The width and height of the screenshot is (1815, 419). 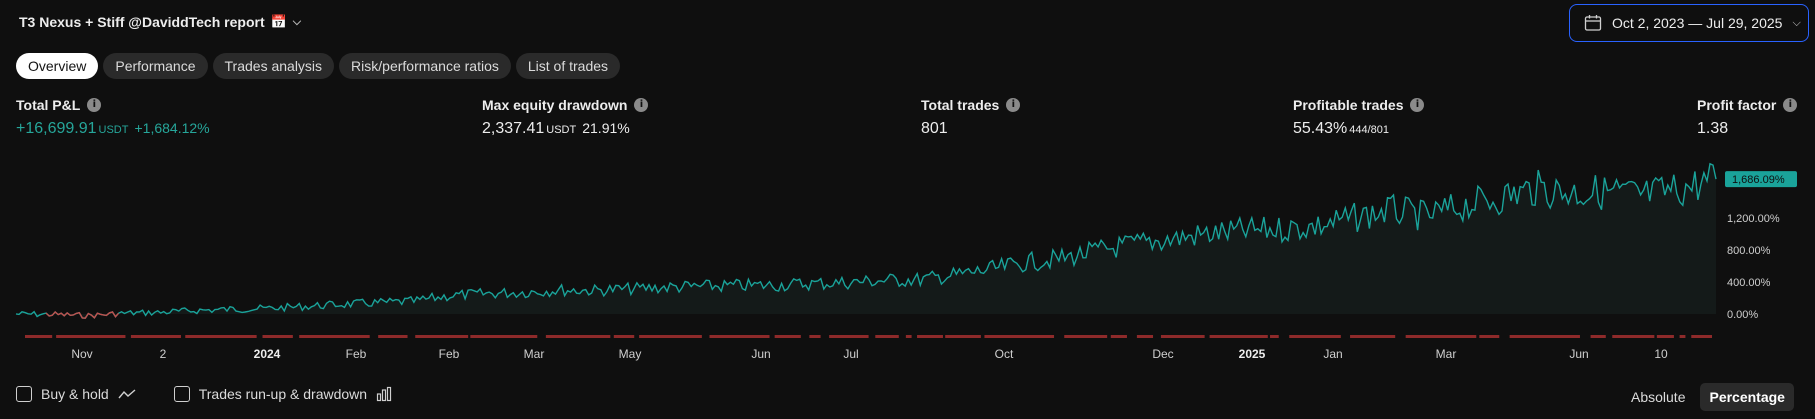 What do you see at coordinates (356, 354) in the screenshot?
I see `x-tick-label: Feb` at bounding box center [356, 354].